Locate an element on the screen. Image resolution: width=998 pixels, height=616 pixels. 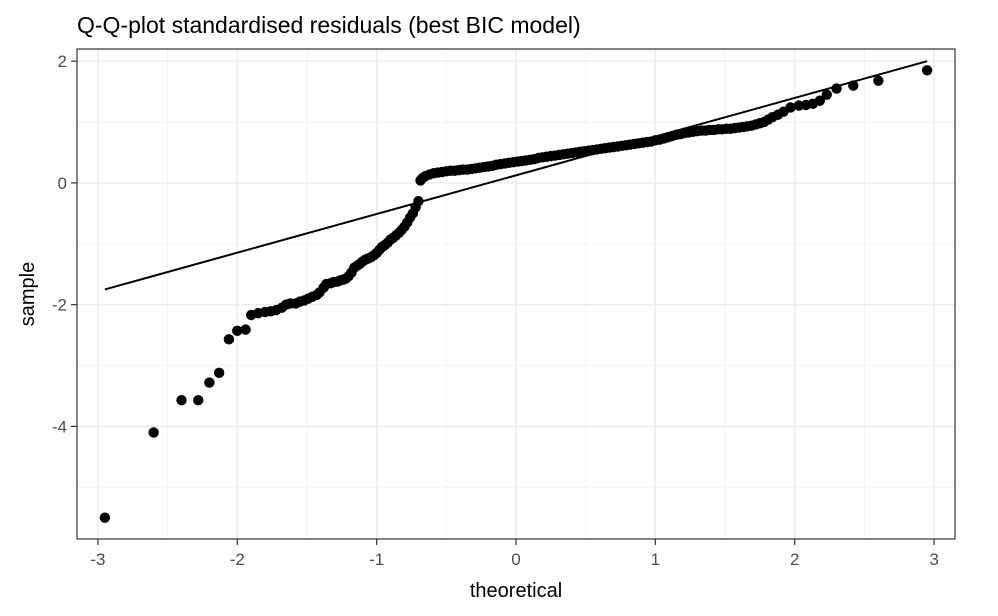
x-tick-label: 1 is located at coordinates (655, 559).